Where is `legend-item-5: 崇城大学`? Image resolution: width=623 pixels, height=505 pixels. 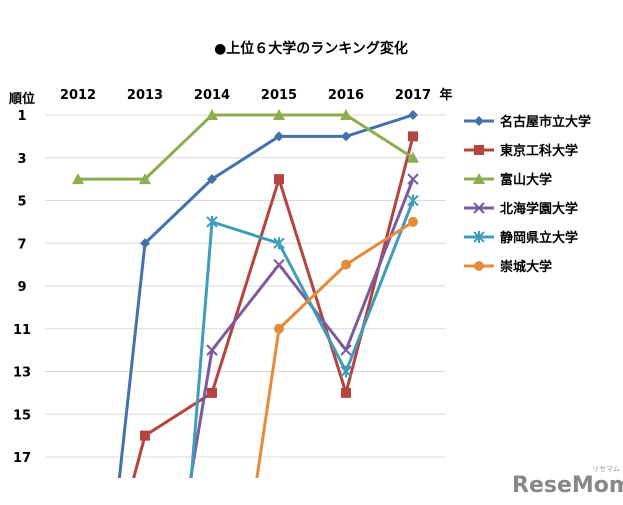 legend-item-5: 崇城大学 is located at coordinates (508, 267).